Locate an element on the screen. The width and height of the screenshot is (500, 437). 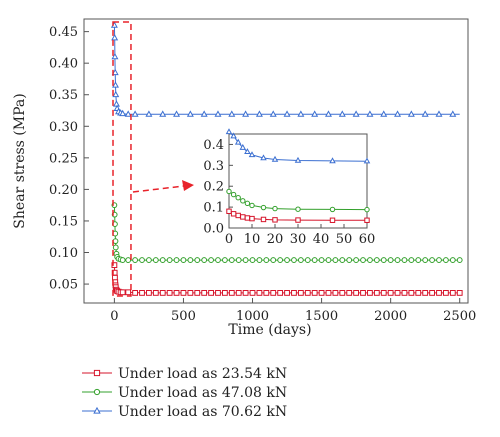
inset-y-tick-label: 0.0 is located at coordinates (213, 229).